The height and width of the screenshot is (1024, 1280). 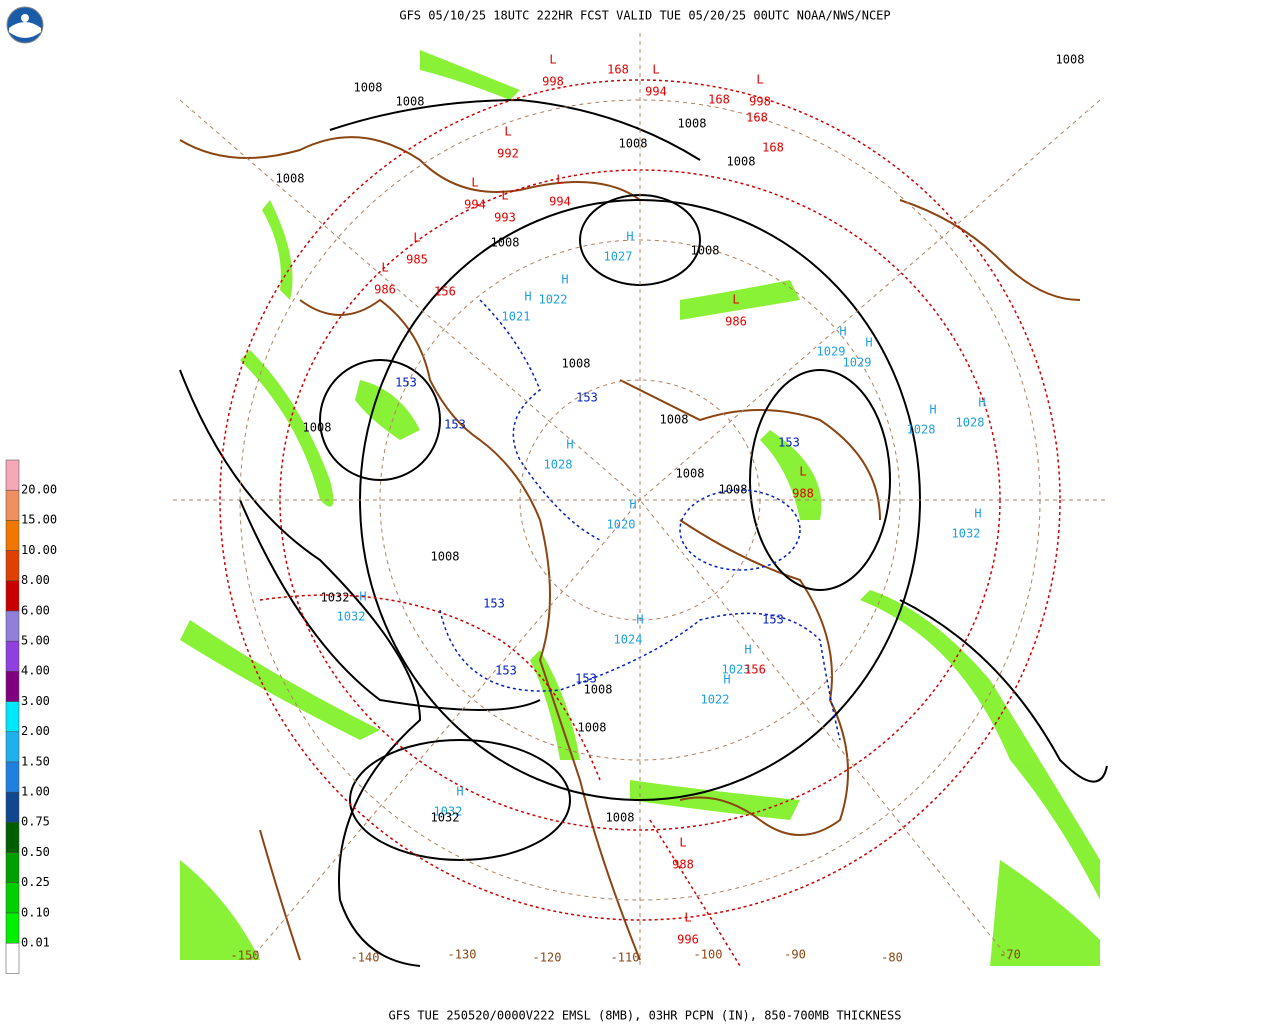 I want to click on low-value: 993, so click(x=505, y=218).